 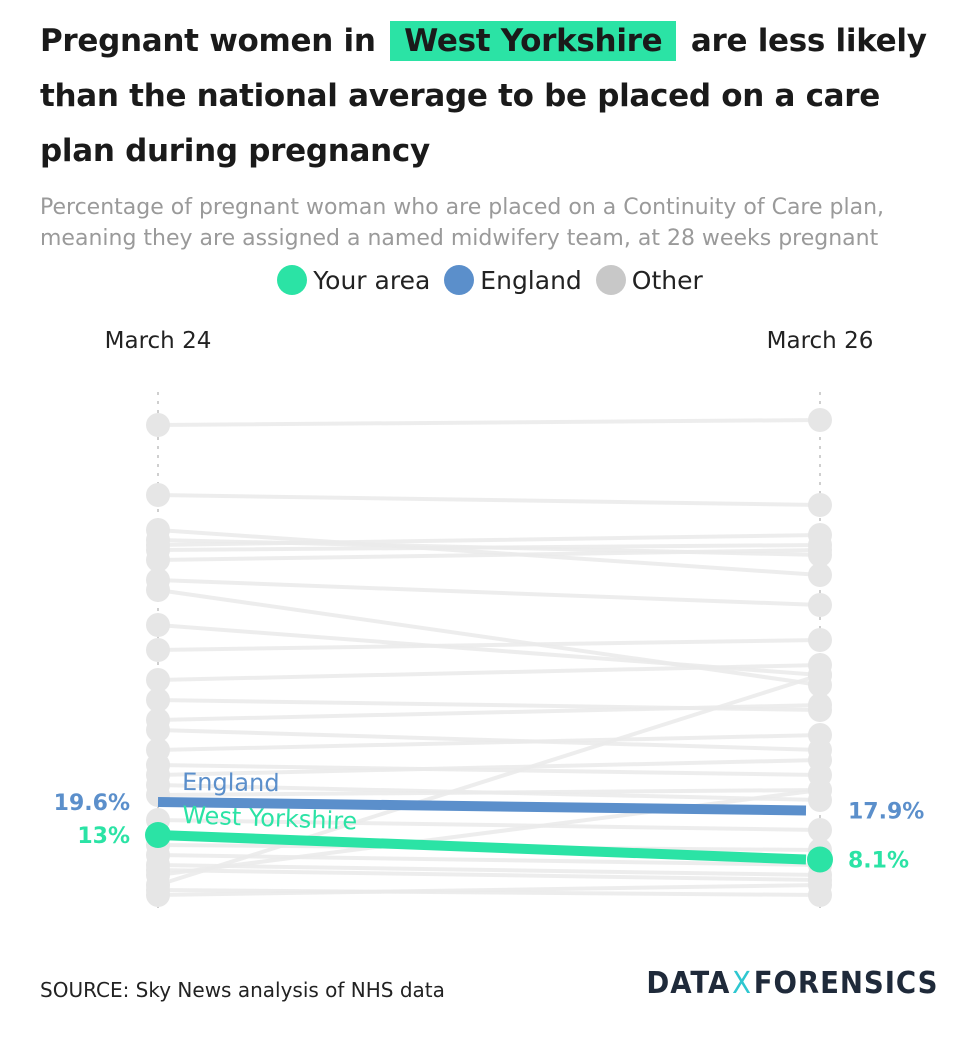 I want to click on legend-label-other: Other, so click(x=667, y=280).